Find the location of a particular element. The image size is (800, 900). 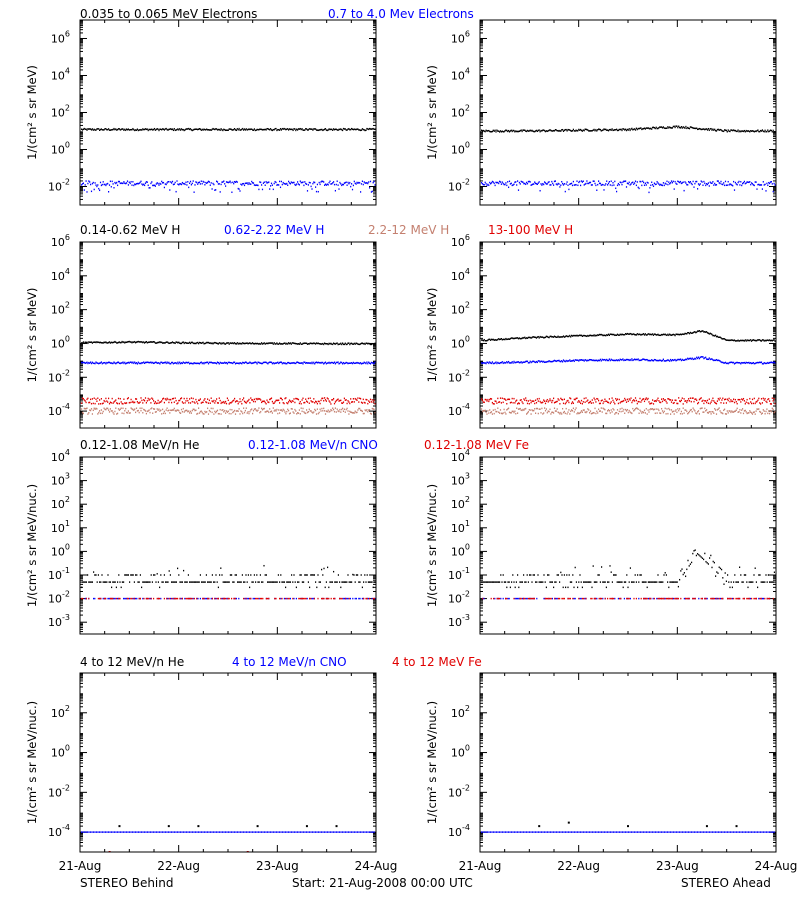

y-tick-label: 100 is located at coordinates (60, 149).